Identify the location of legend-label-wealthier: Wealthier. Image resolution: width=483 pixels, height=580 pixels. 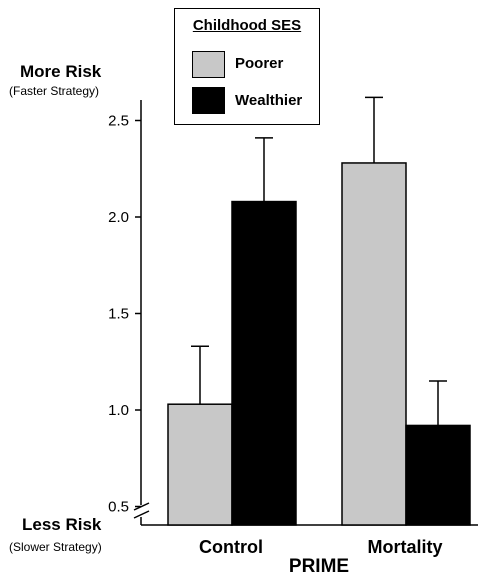
(269, 100).